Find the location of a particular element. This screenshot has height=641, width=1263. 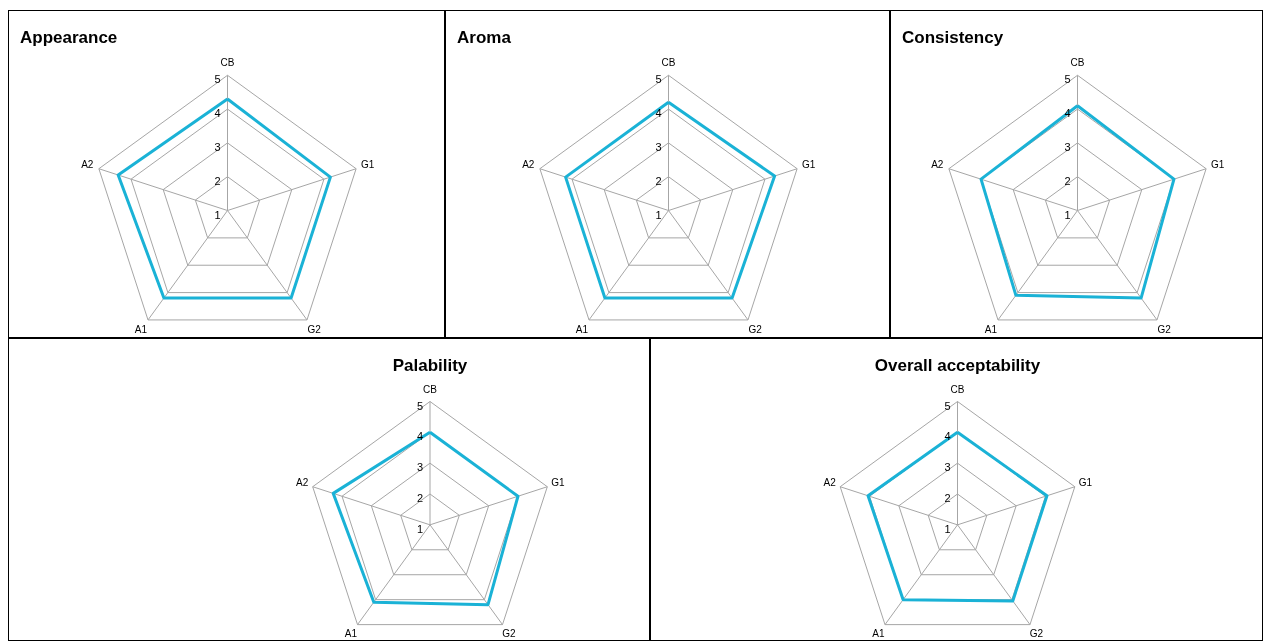

chart-title: Consistency is located at coordinates (953, 37).